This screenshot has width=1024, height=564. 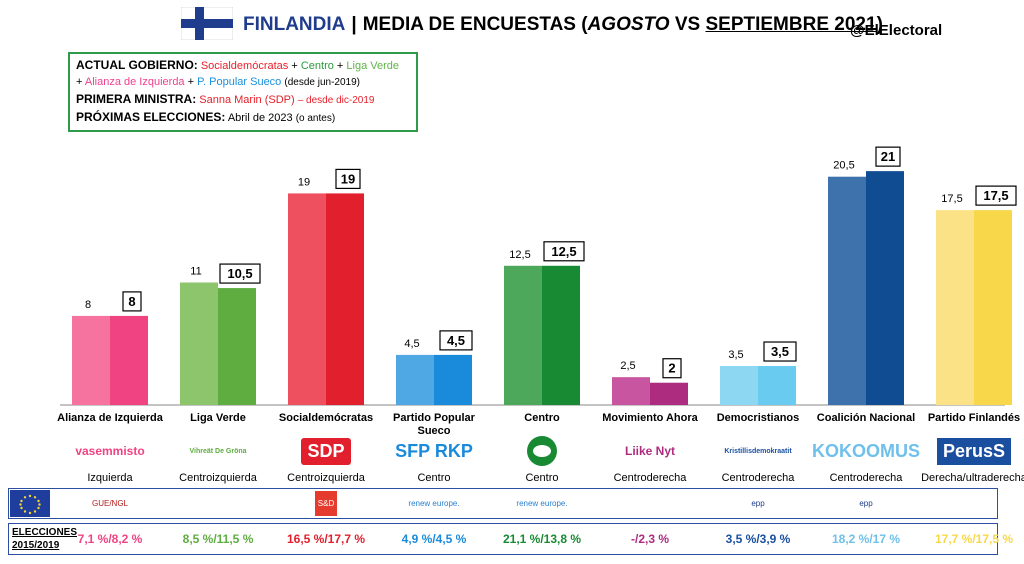 What do you see at coordinates (974, 418) in the screenshot?
I see `party-name: Partido Finlandés` at bounding box center [974, 418].